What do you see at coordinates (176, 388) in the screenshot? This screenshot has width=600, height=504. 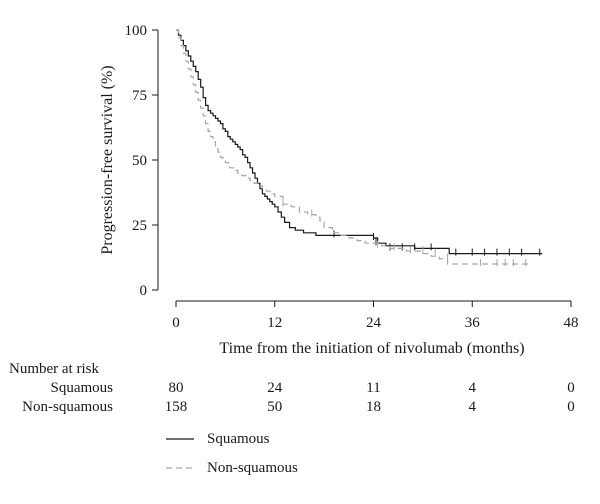 I see `risk-count: 80` at bounding box center [176, 388].